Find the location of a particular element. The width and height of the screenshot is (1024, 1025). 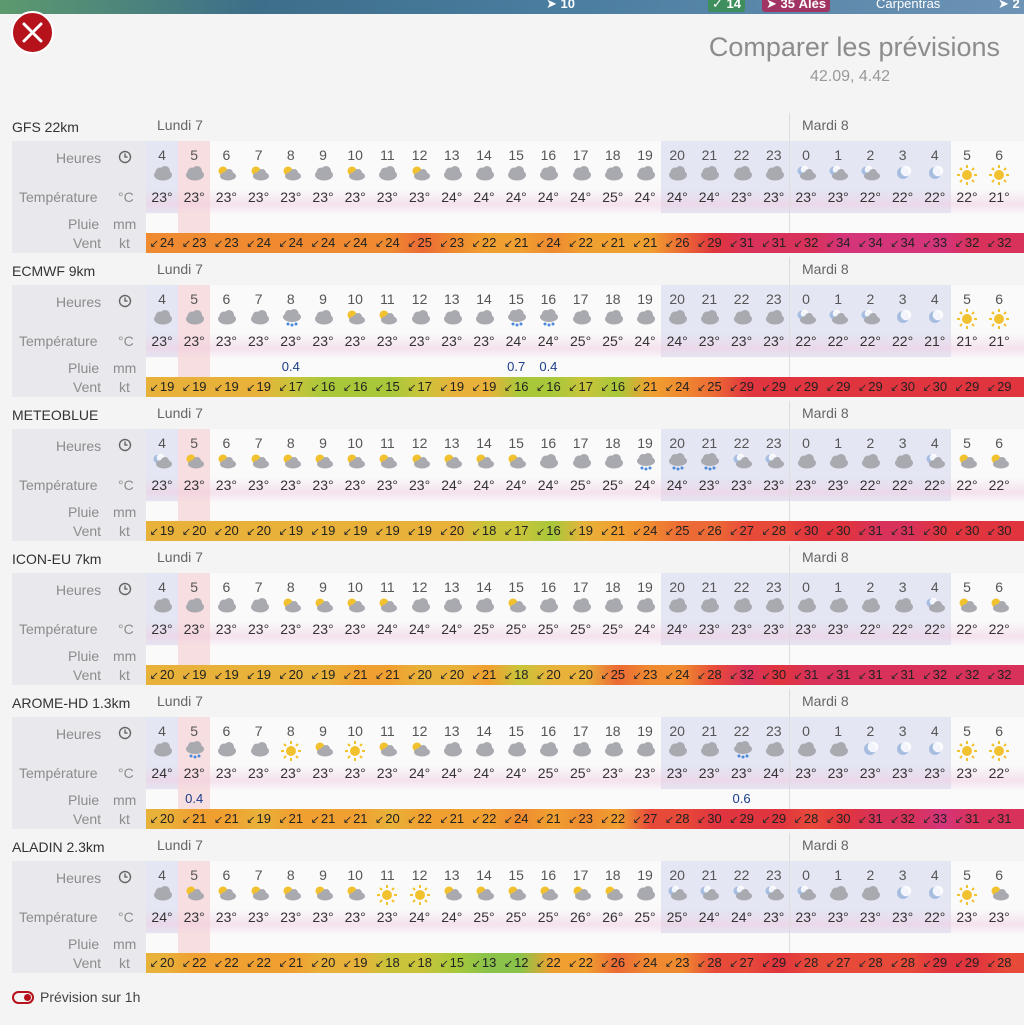

row-label-wind: Vent is located at coordinates (87, 243).